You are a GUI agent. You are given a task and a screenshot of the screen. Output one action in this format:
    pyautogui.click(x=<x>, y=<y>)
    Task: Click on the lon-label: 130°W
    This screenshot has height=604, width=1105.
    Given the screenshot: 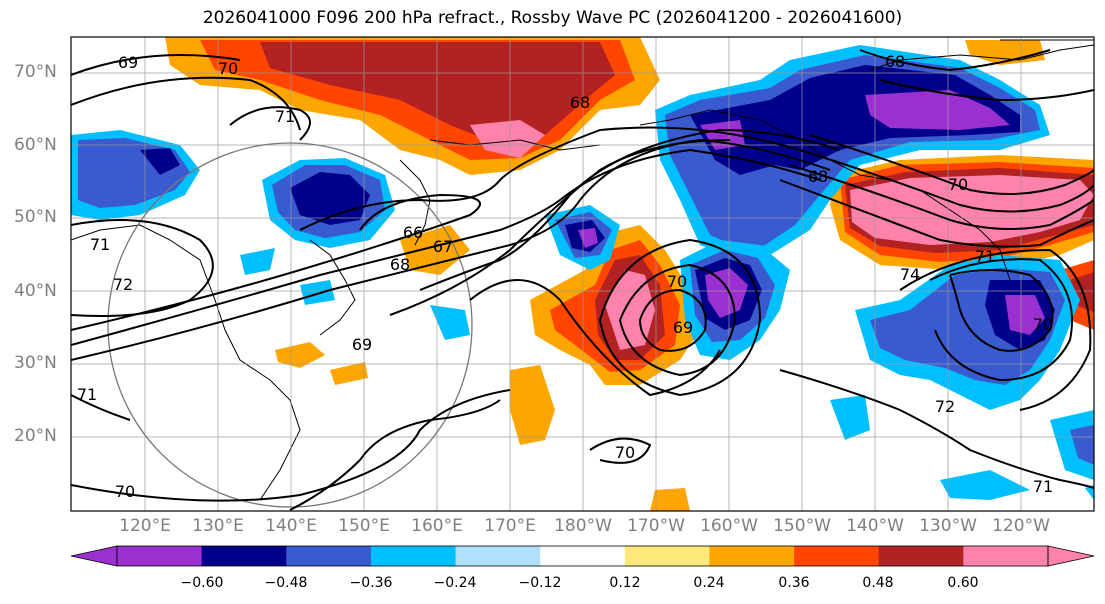 What is the action you would take?
    pyautogui.click(x=948, y=526)
    